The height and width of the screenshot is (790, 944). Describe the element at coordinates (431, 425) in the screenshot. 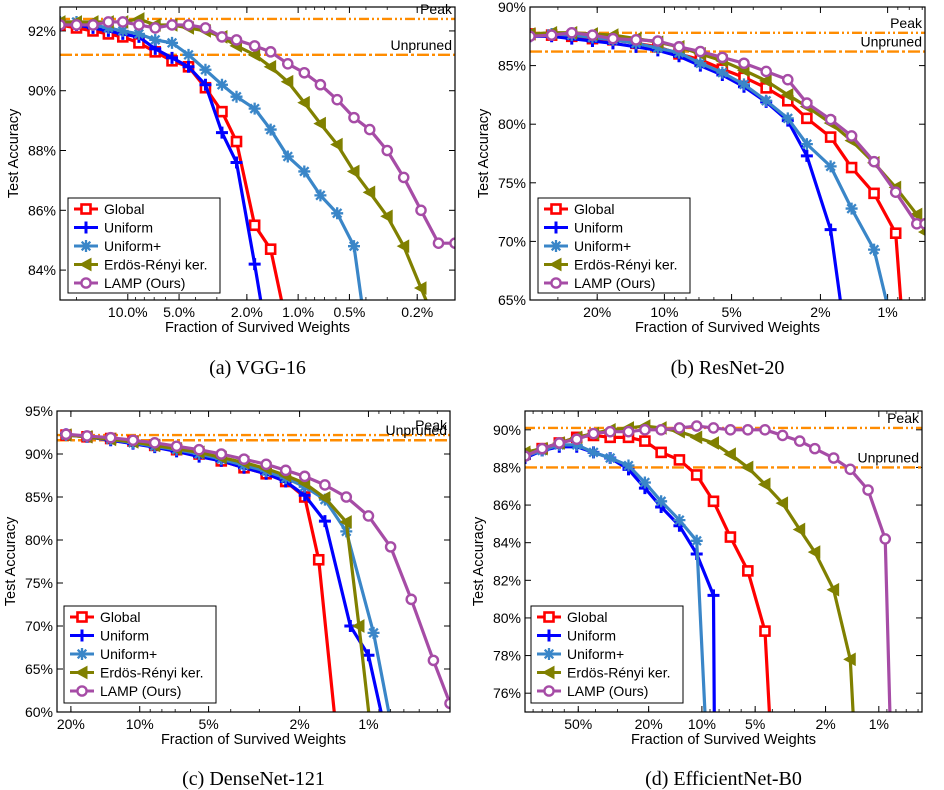

I see `reference-label-peak: Peak` at that location.